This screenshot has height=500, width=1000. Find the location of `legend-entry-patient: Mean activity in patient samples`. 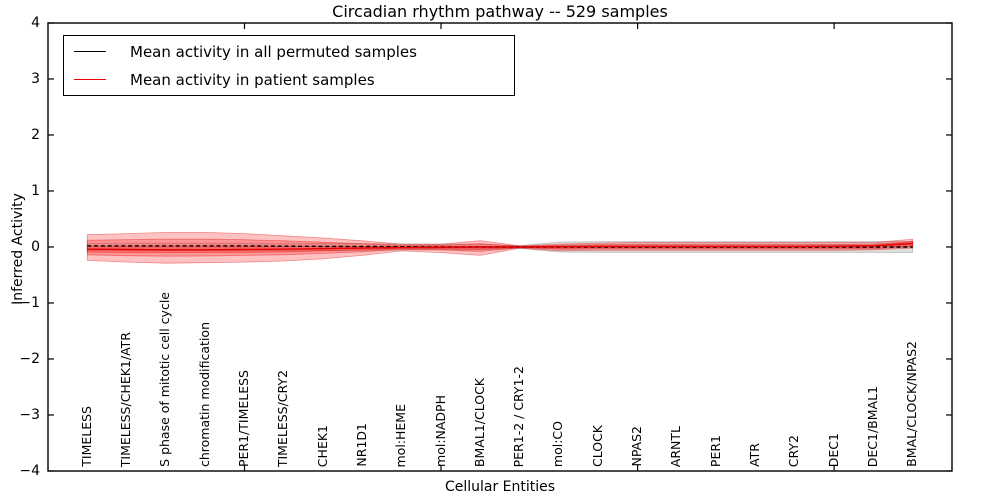

legend-entry-patient: Mean activity in patient samples is located at coordinates (289, 80).